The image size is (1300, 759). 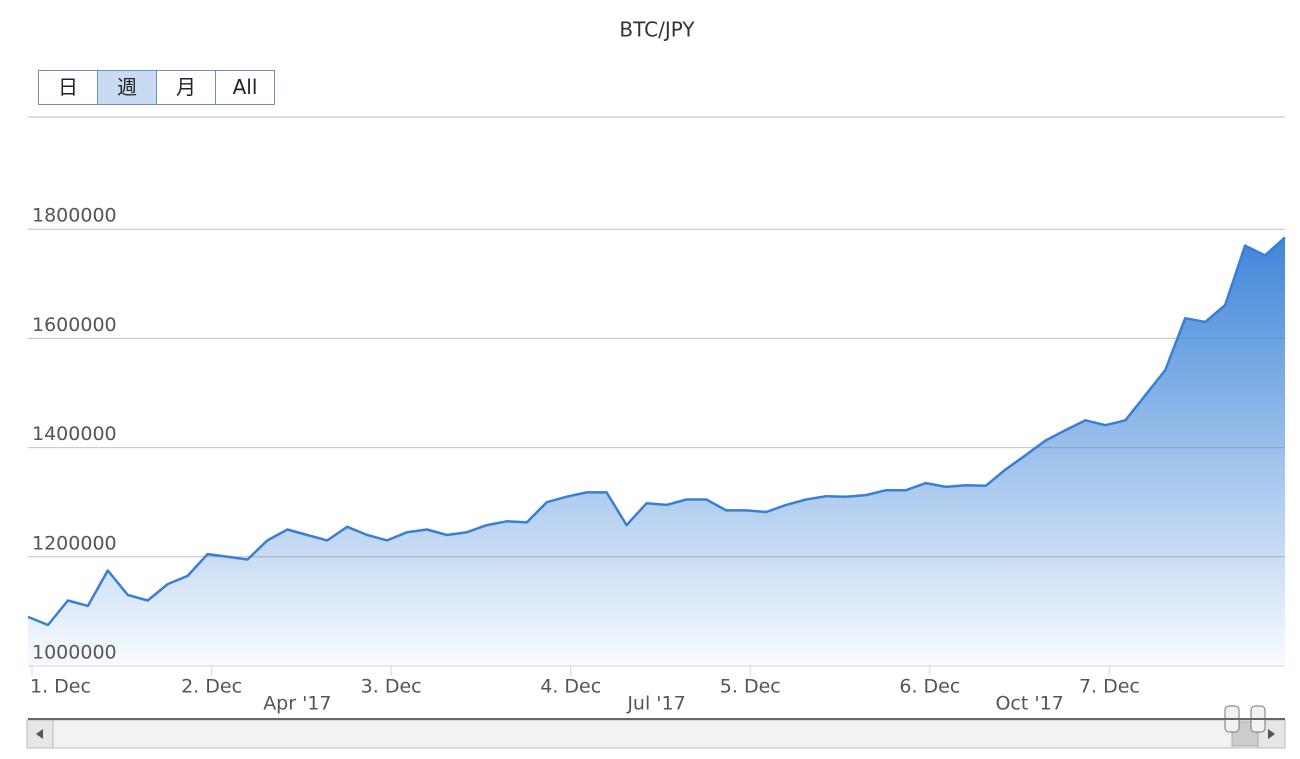 I want to click on range-button: 週, so click(x=127, y=87).